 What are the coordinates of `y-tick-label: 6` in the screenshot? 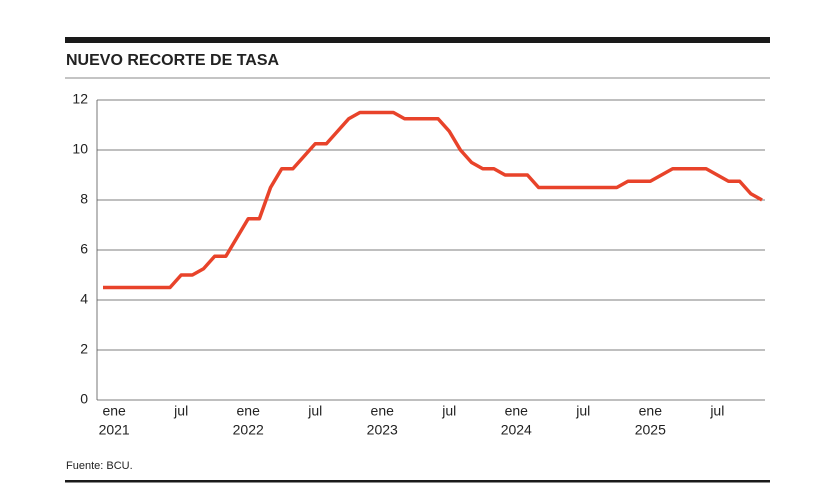 It's located at (84, 249).